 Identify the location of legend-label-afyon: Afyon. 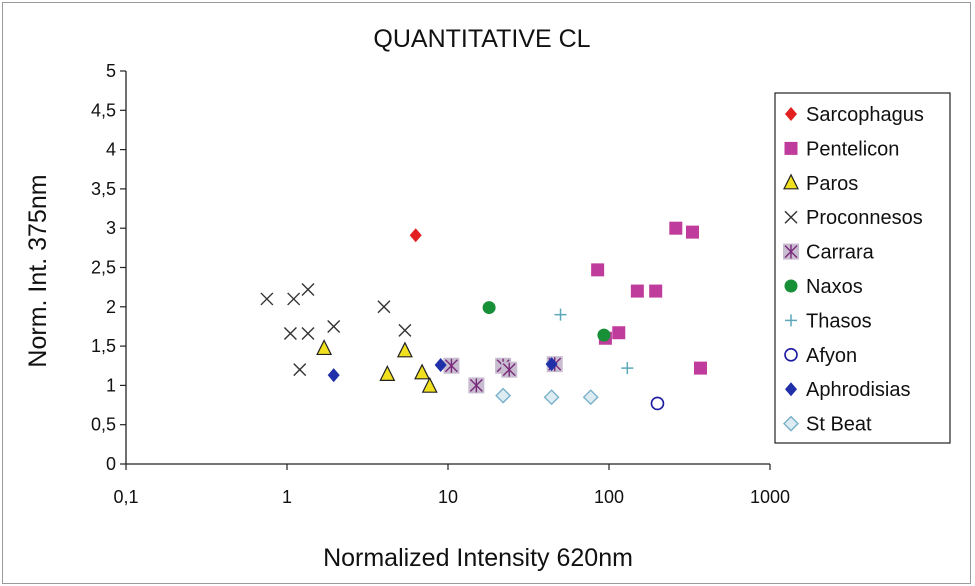
(831, 356).